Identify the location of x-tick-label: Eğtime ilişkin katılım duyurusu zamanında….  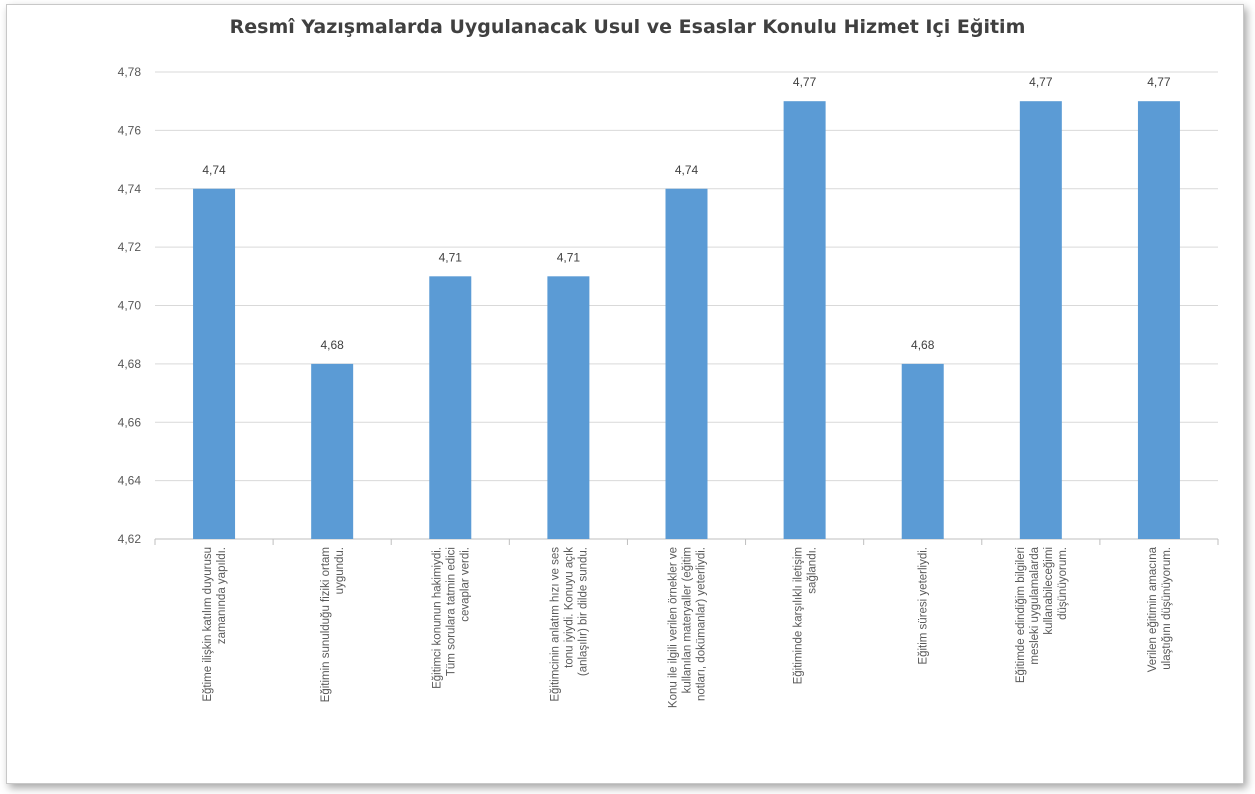
(215, 624).